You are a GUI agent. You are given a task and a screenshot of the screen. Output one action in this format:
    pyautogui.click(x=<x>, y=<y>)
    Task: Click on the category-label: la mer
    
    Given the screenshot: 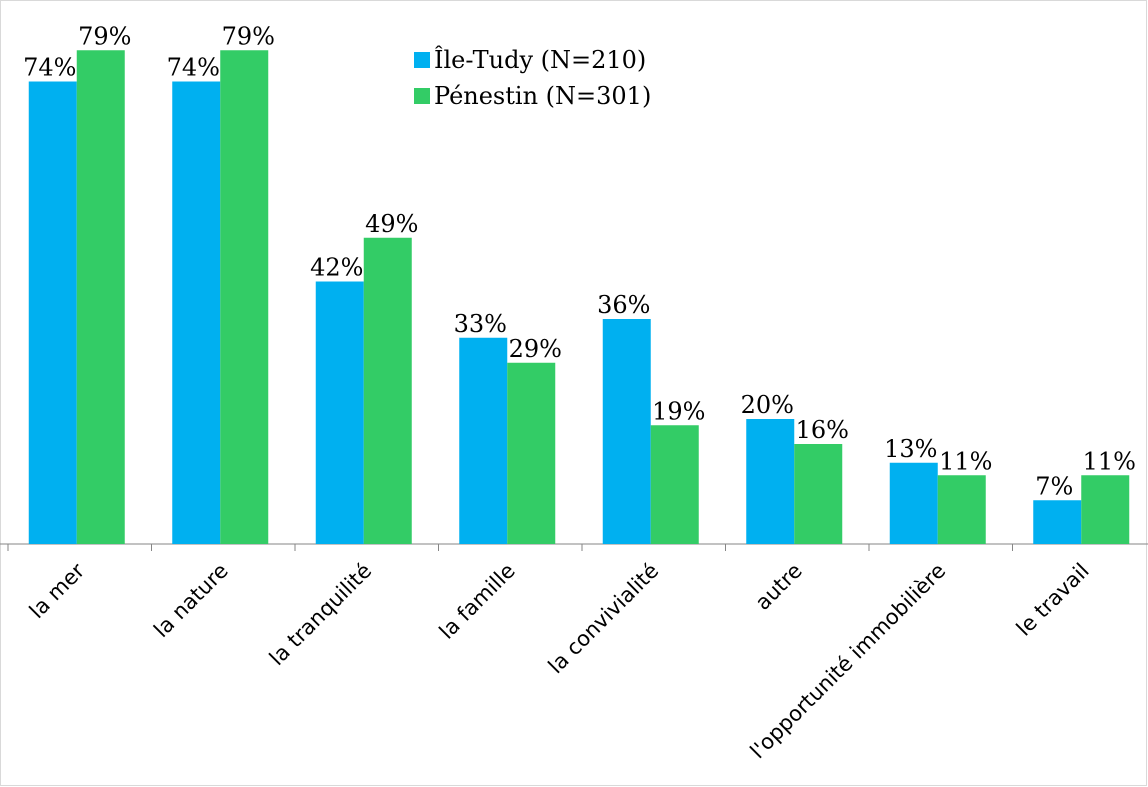 What is the action you would take?
    pyautogui.click(x=57, y=590)
    